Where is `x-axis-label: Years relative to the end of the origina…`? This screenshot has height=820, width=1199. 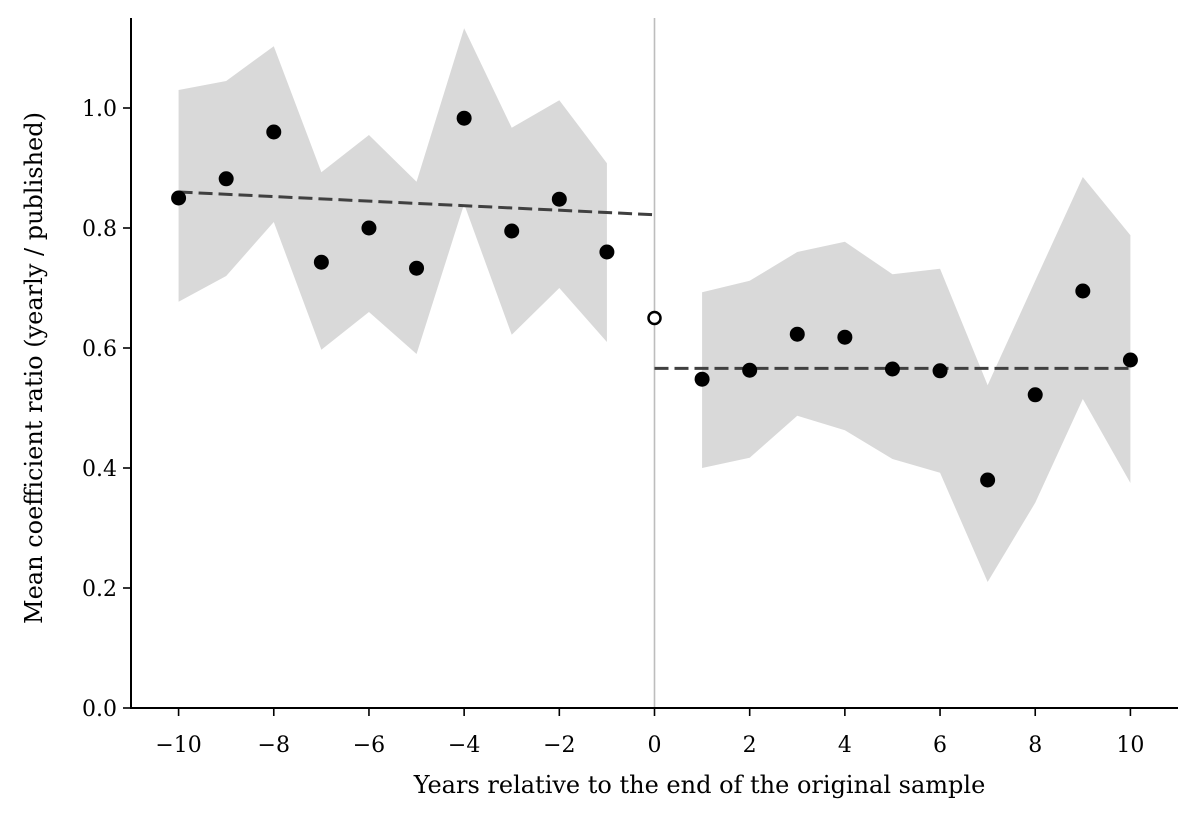
x-axis-label: Years relative to the end of the origina… is located at coordinates (699, 785).